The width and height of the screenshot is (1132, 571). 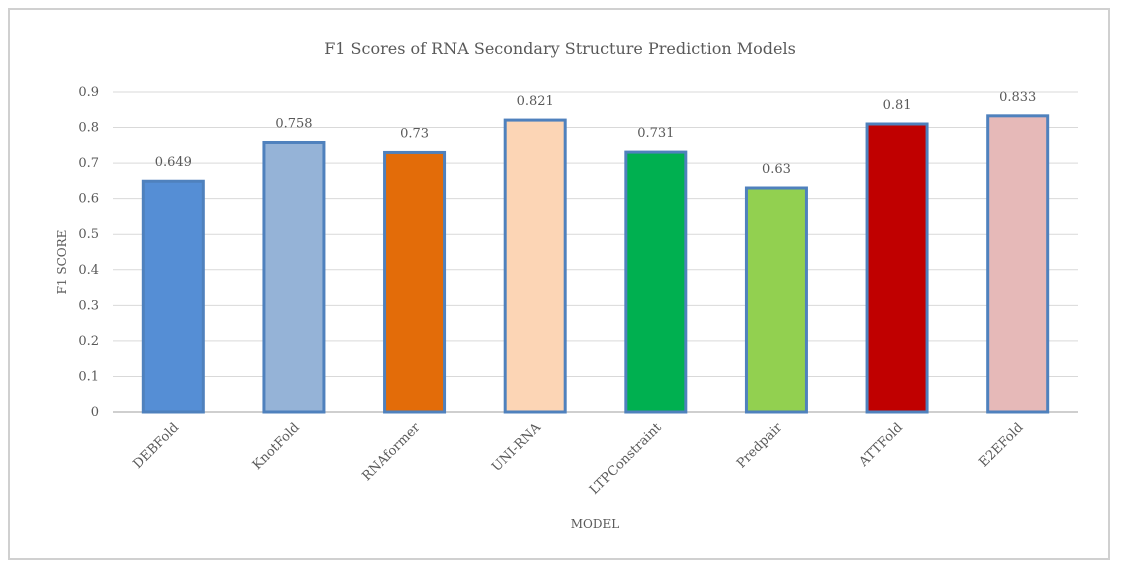 What do you see at coordinates (88, 376) in the screenshot?
I see `y-tick-label: 0.1` at bounding box center [88, 376].